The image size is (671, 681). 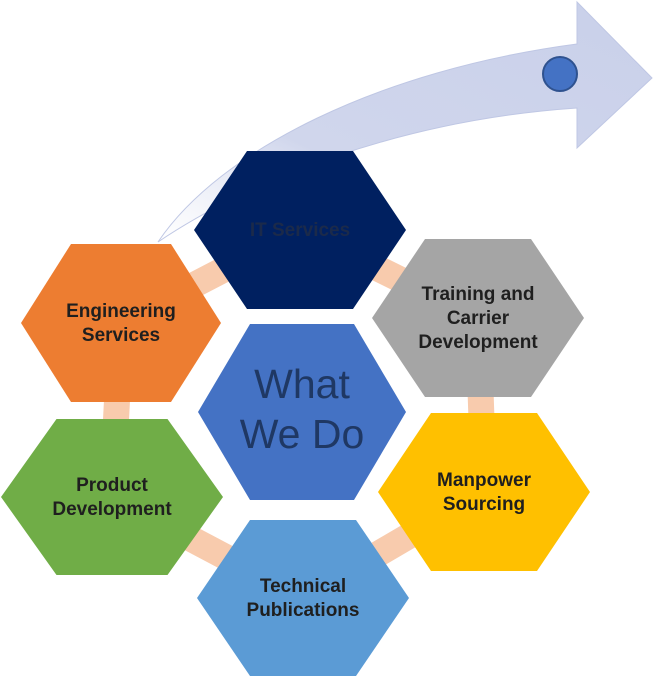 What do you see at coordinates (112, 485) in the screenshot?
I see `hex-product-label-line-1: Product` at bounding box center [112, 485].